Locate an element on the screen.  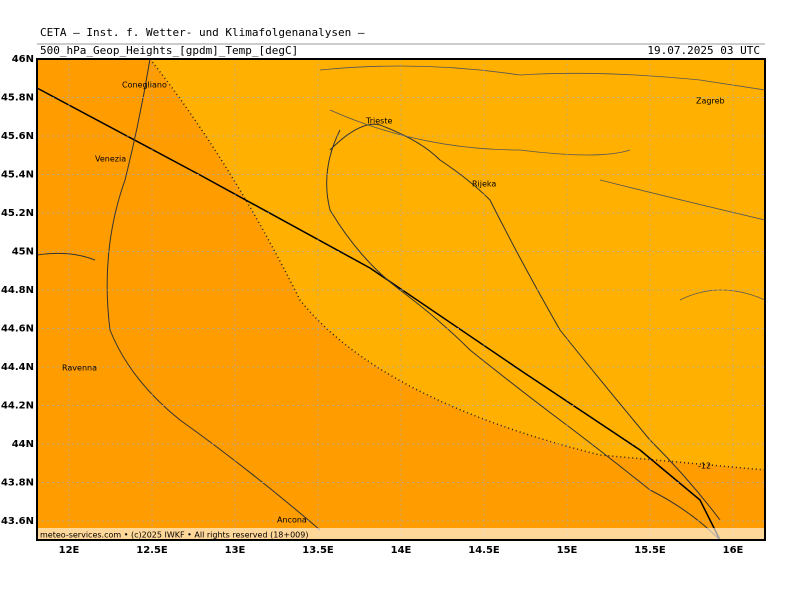
lat-label: 44.8N is located at coordinates (17, 290).